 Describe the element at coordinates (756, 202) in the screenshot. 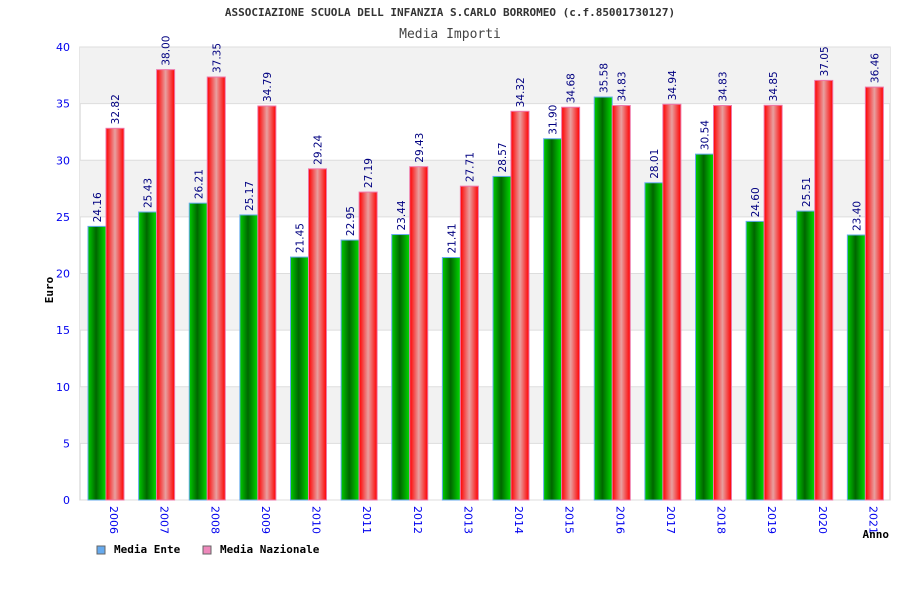

I see `data-label: 24.60` at that location.